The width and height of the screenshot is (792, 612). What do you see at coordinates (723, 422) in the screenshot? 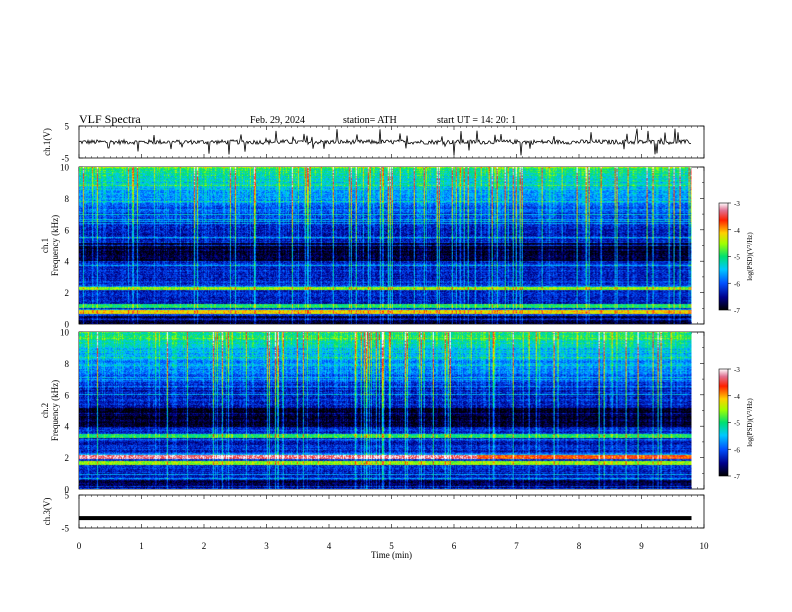
I see `ch2-colorbar` at bounding box center [723, 422].